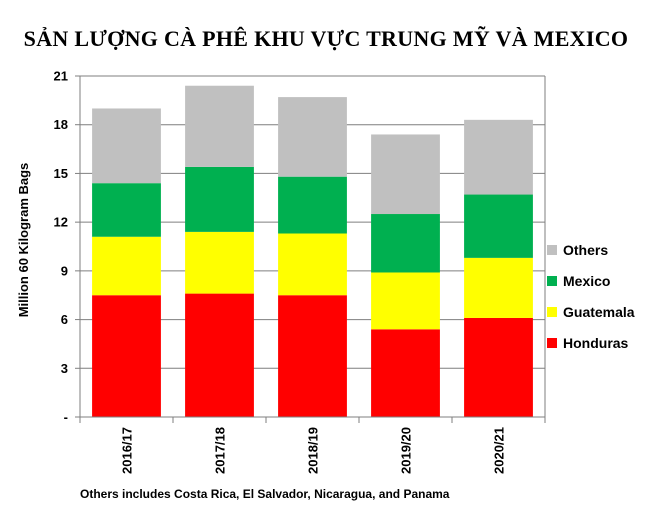 The image size is (652, 519). Describe the element at coordinates (66, 417) in the screenshot. I see `y-tick-label: -` at that location.